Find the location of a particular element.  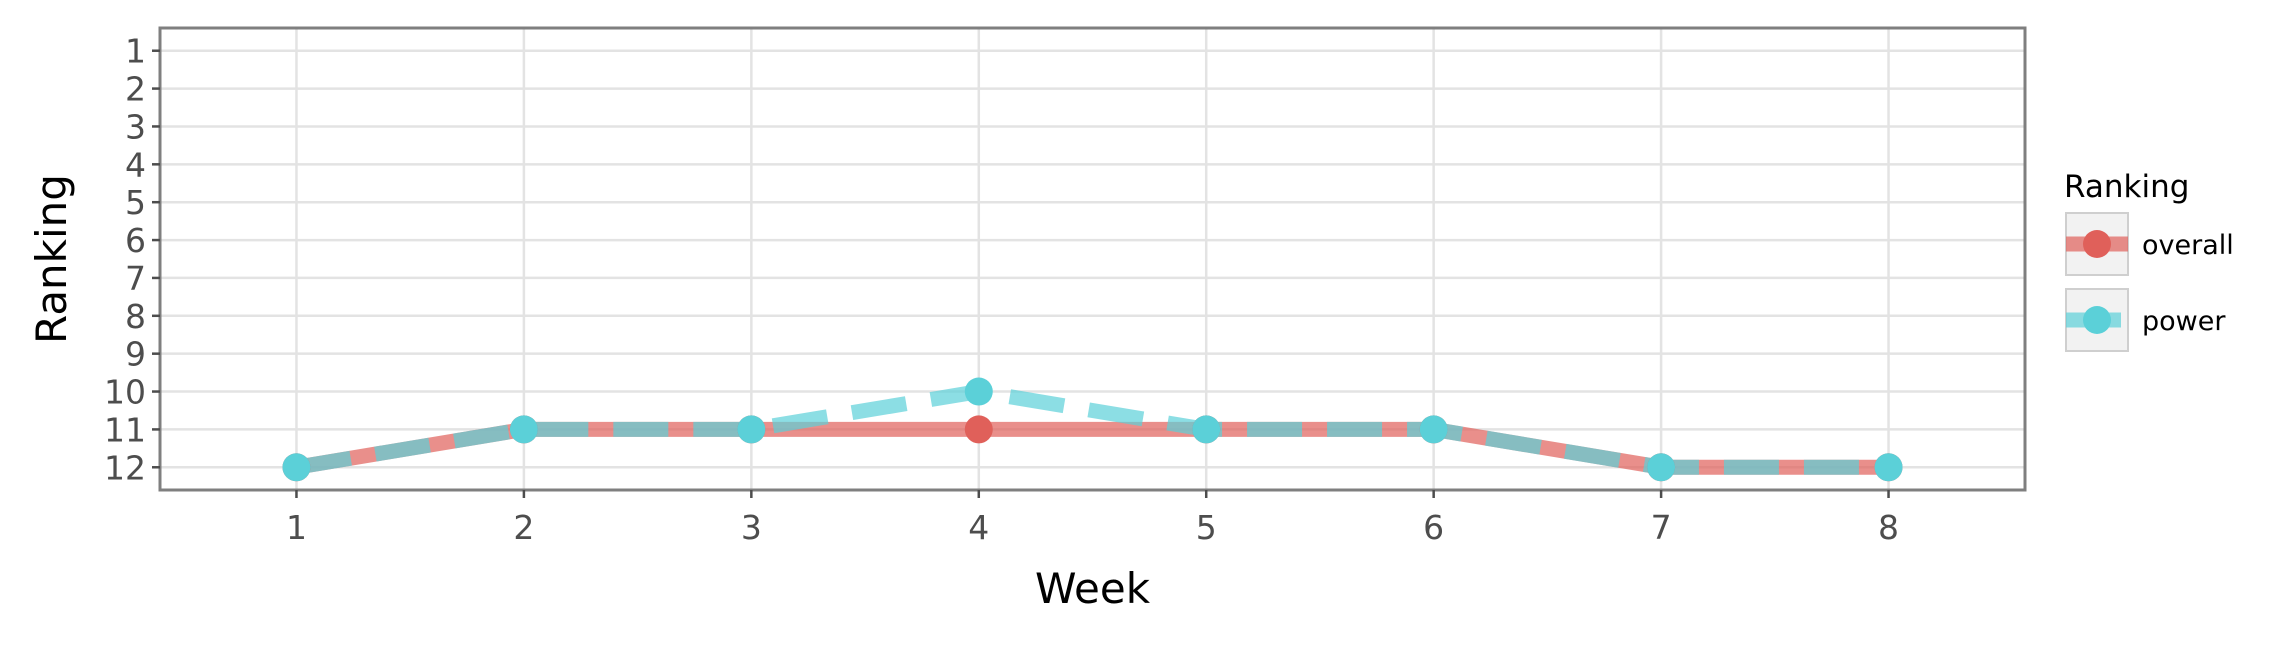

legend-label-power: power is located at coordinates (2184, 321).